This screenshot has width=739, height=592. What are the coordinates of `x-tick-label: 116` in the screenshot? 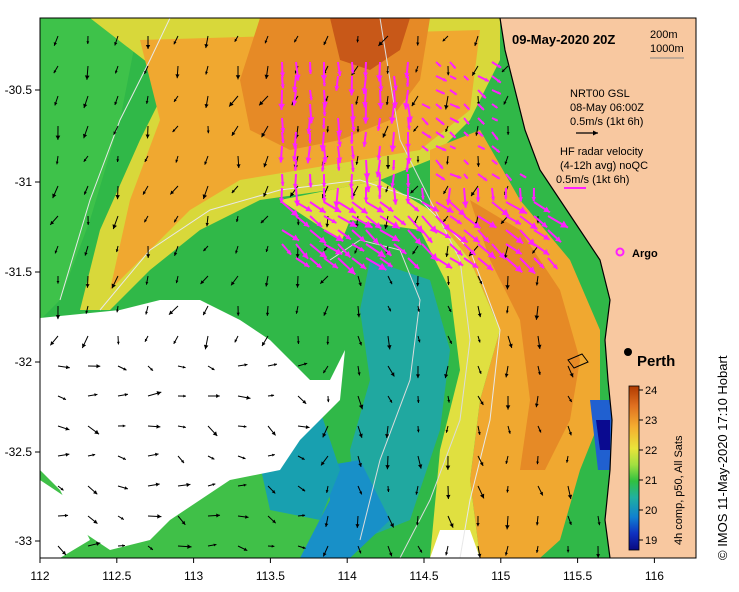 It's located at (654, 576).